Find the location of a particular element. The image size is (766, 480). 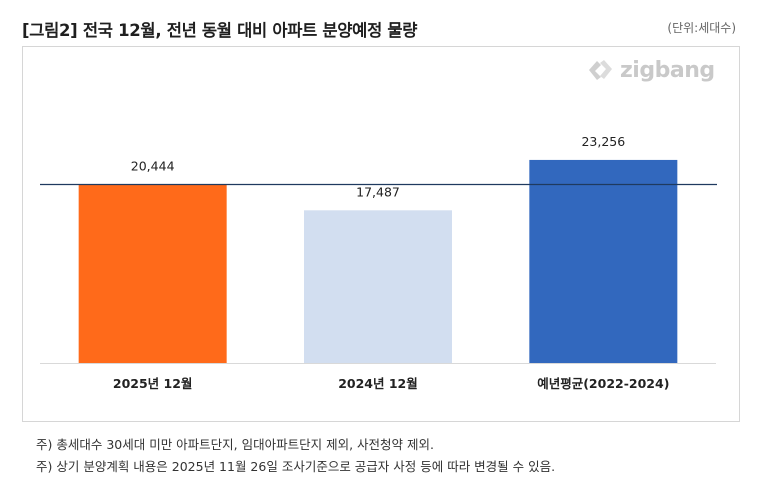

data-label: 20,444 is located at coordinates (153, 165).